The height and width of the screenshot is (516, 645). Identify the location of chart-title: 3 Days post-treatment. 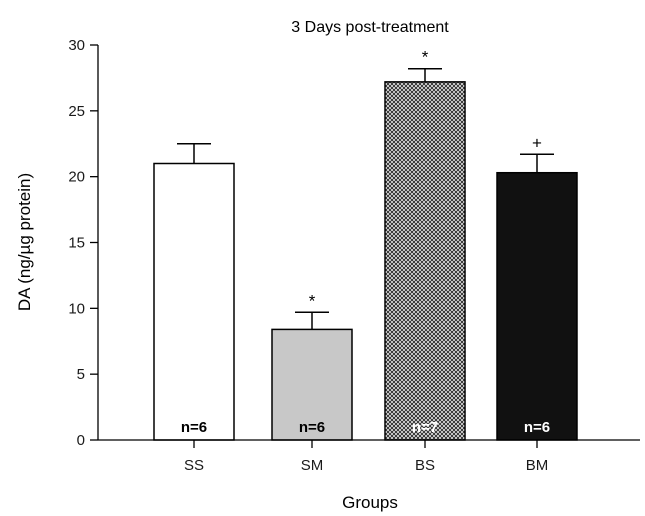
(370, 27).